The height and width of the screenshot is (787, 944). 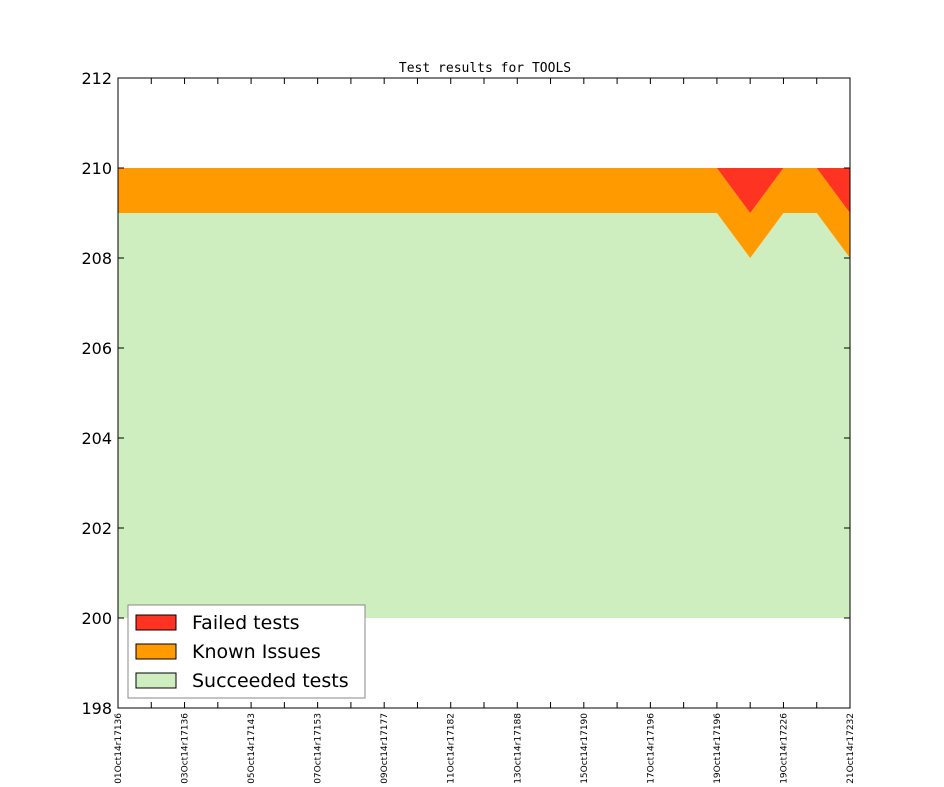 What do you see at coordinates (96, 348) in the screenshot?
I see `y-tick-label: 206` at bounding box center [96, 348].